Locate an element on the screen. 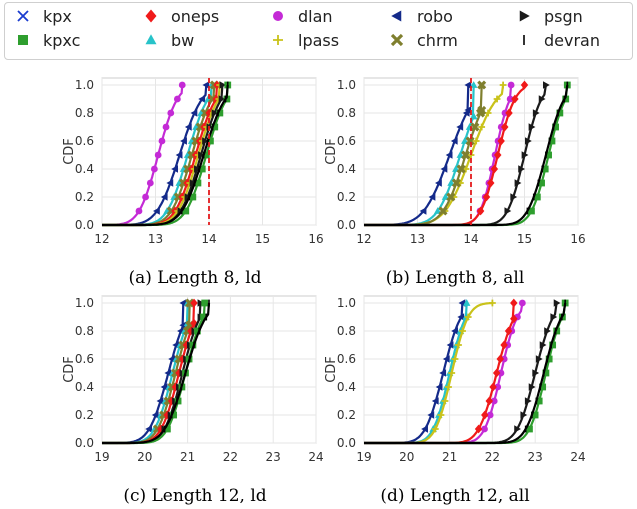  y-tick-label: 0.2 is located at coordinates (346, 415).